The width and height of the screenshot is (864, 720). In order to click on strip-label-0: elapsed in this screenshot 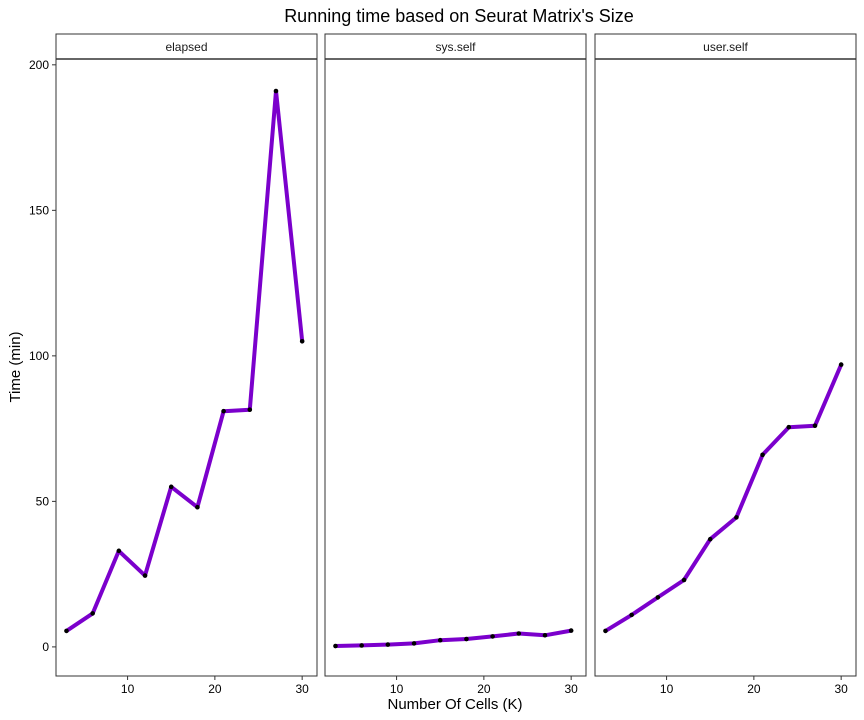, I will do `click(186, 47)`.